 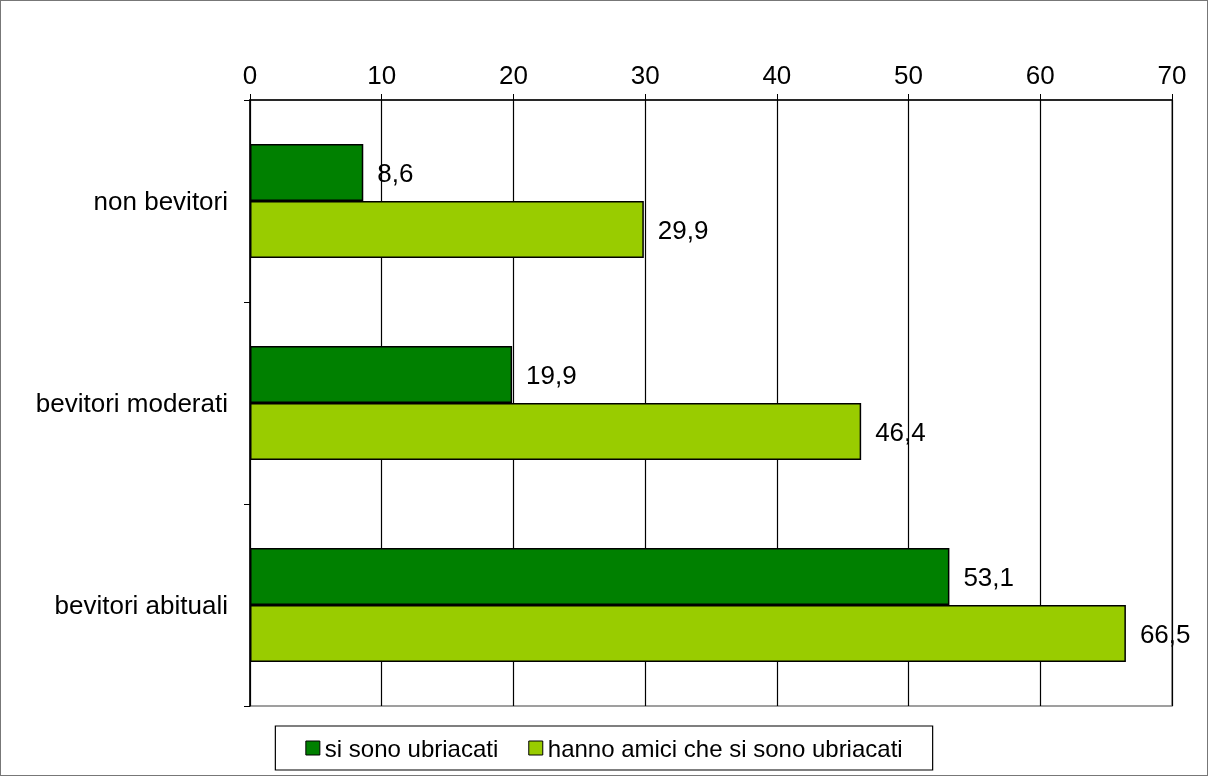 What do you see at coordinates (909, 75) in the screenshot?
I see `x-tick-label: 50` at bounding box center [909, 75].